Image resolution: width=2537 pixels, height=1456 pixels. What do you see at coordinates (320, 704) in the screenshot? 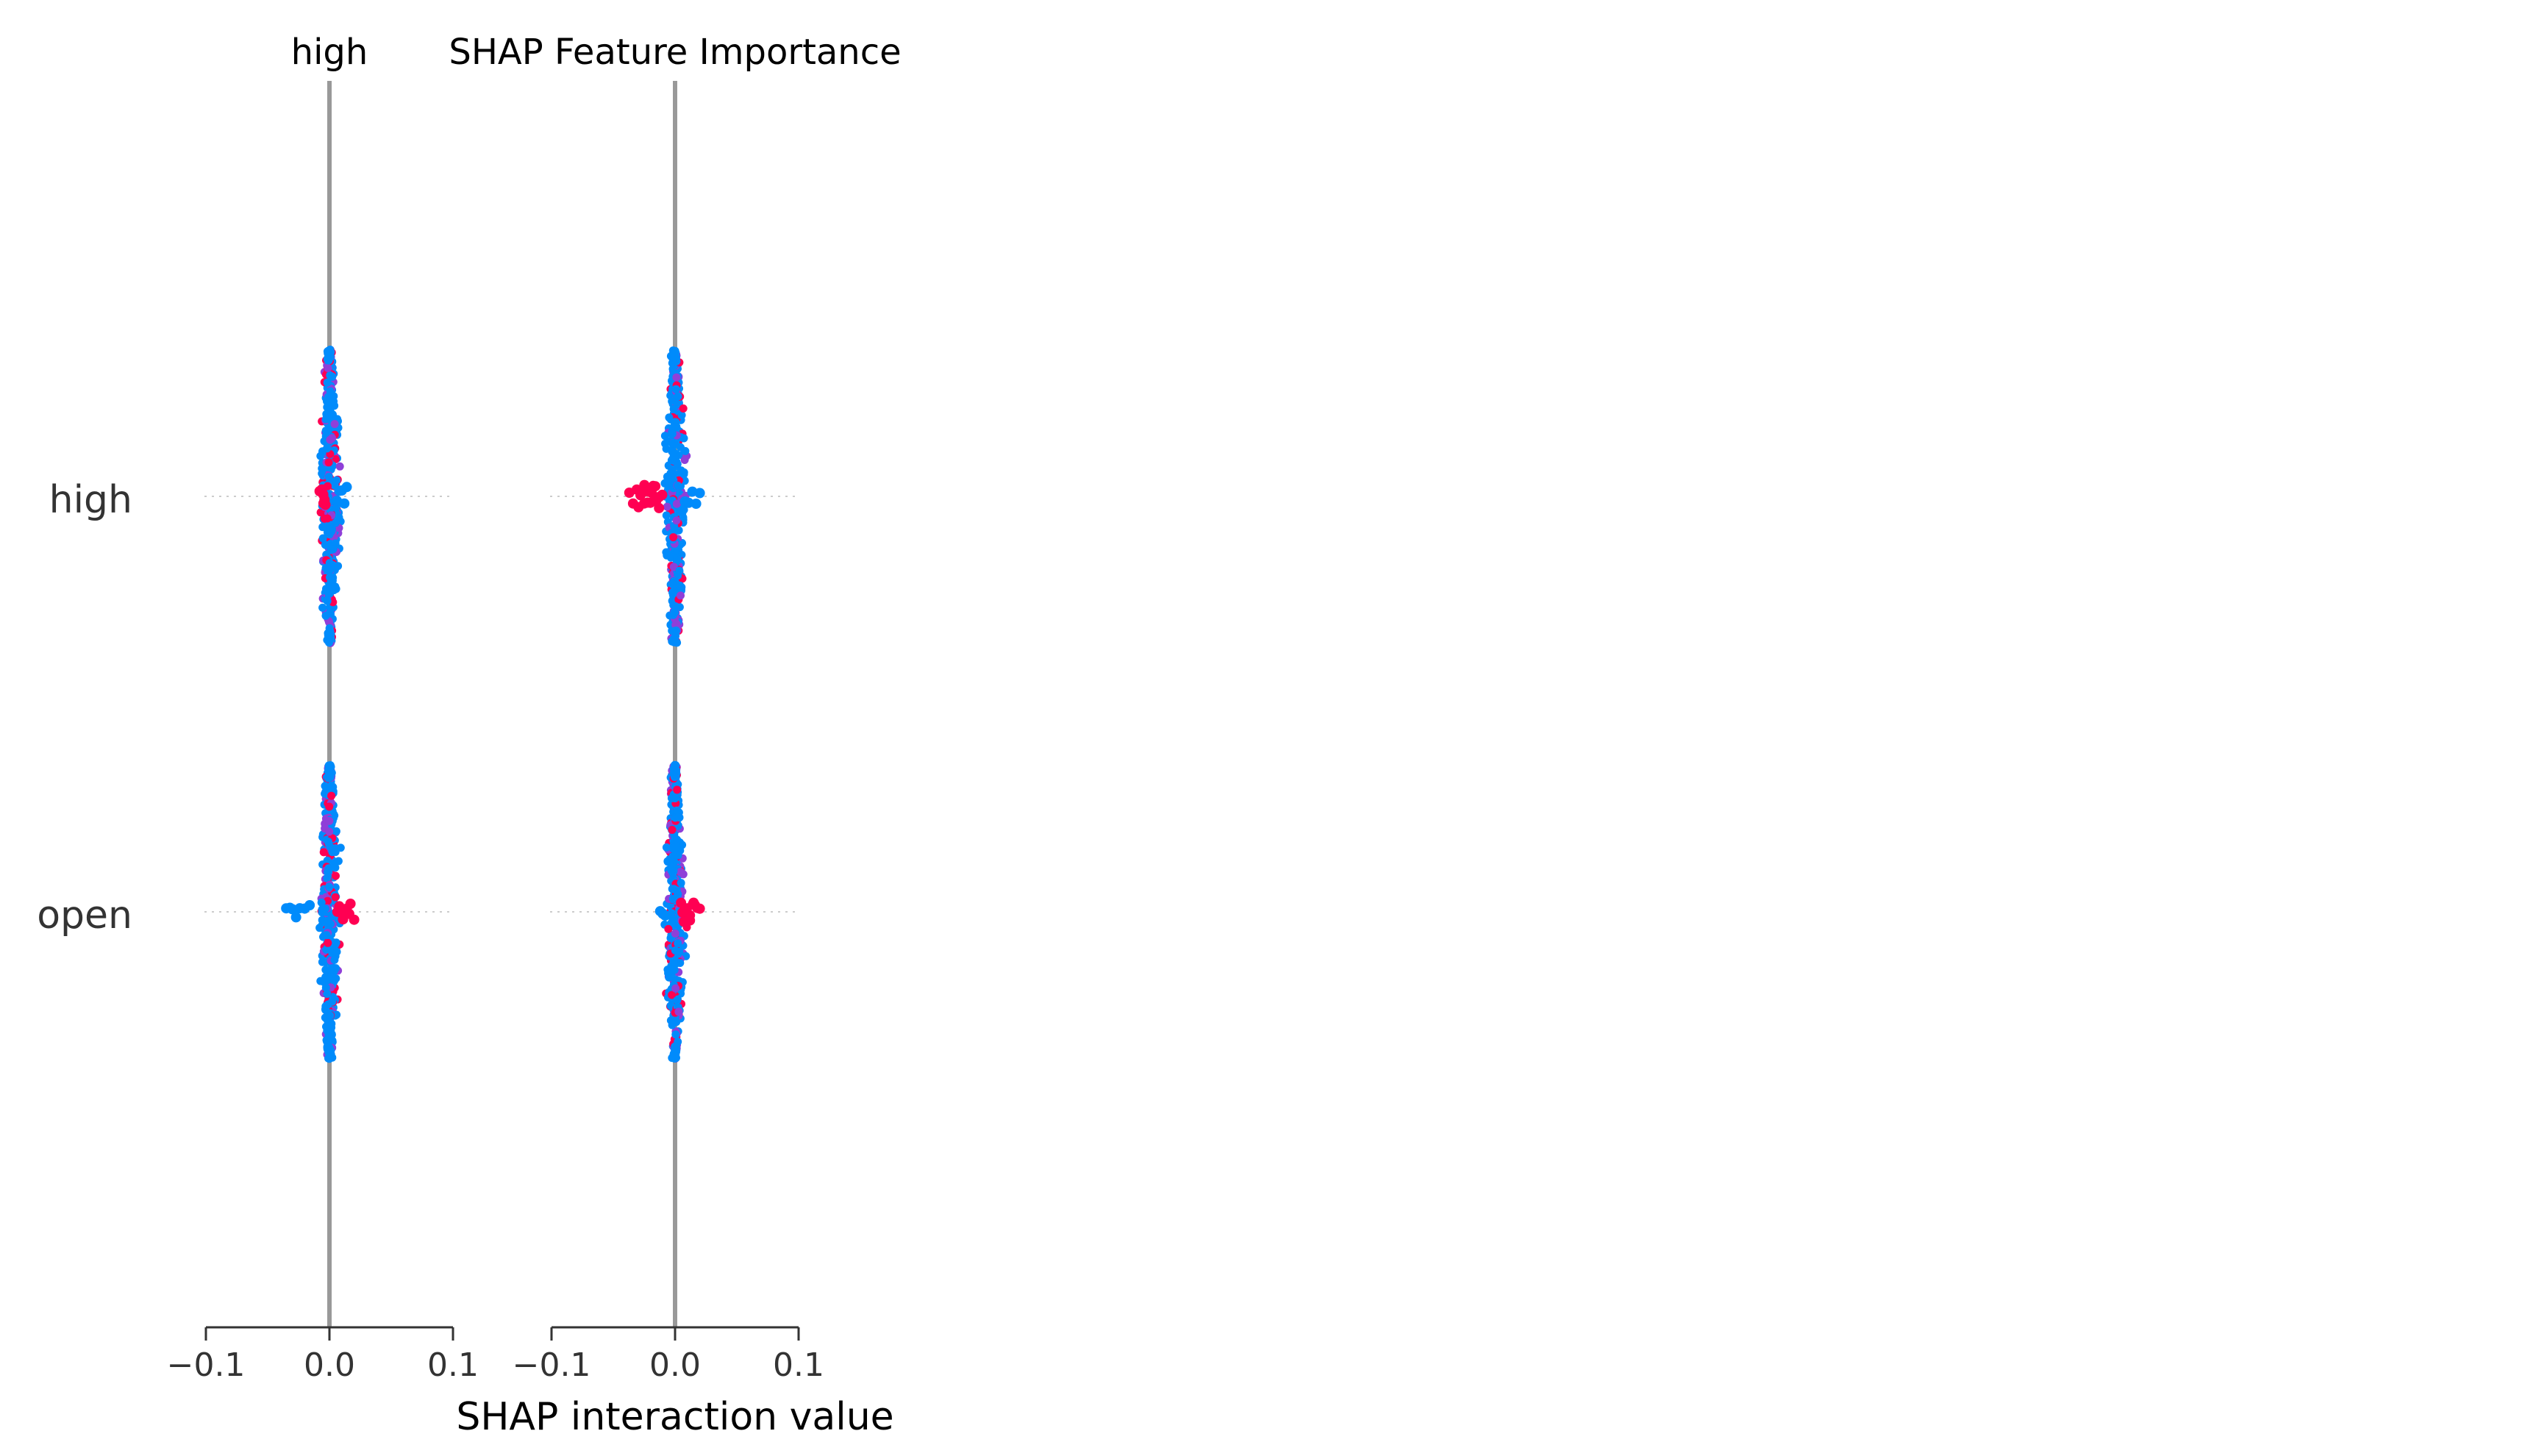
I see `beeswarm-points` at bounding box center [320, 704].